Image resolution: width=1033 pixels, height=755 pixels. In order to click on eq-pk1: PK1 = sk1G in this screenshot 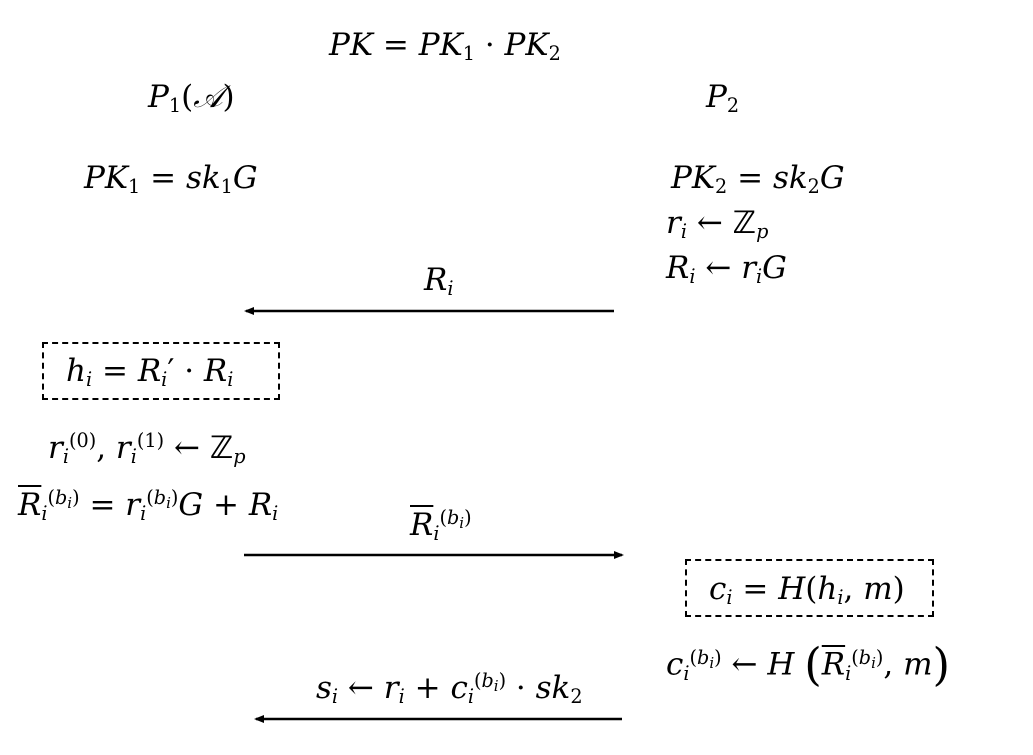, I will do `click(171, 179)`.